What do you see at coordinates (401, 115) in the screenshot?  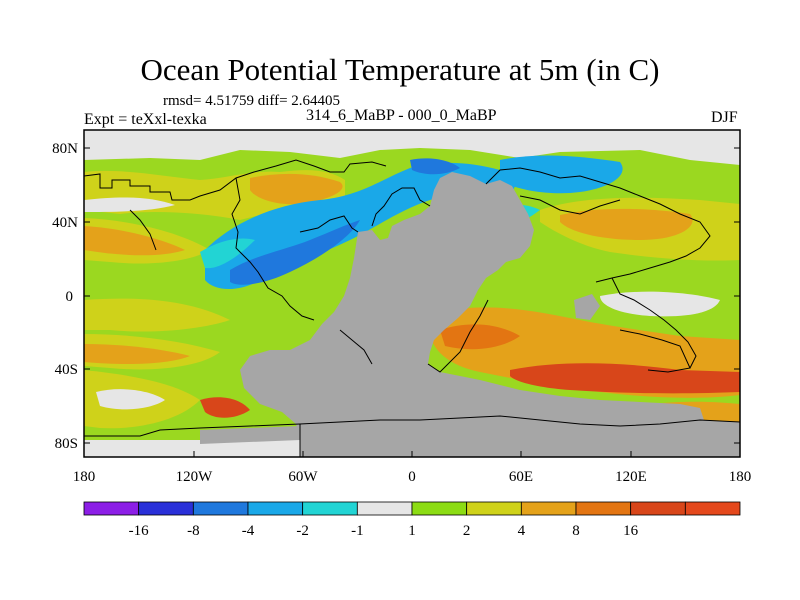 I see `difference-label: 314_6_MaBP - 000_0_MaBP` at bounding box center [401, 115].